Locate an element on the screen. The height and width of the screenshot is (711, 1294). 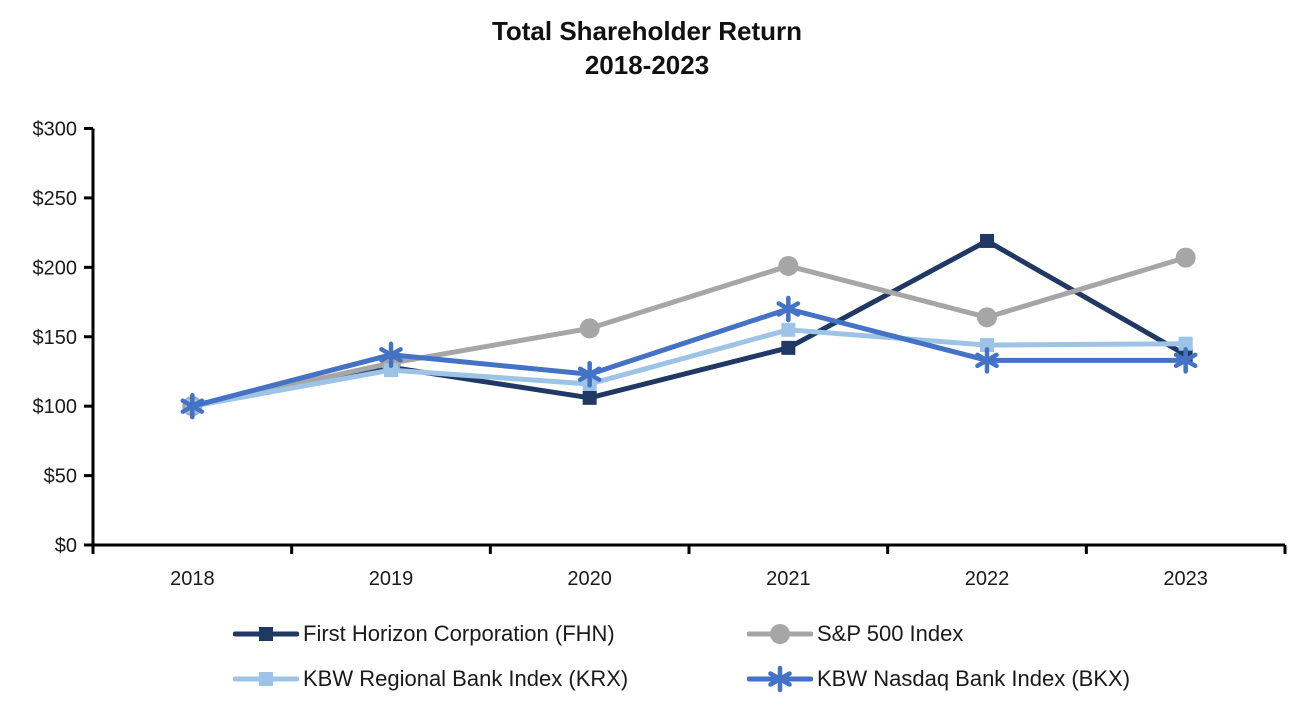
sp500-series-swatch-icon is located at coordinates (780, 634).